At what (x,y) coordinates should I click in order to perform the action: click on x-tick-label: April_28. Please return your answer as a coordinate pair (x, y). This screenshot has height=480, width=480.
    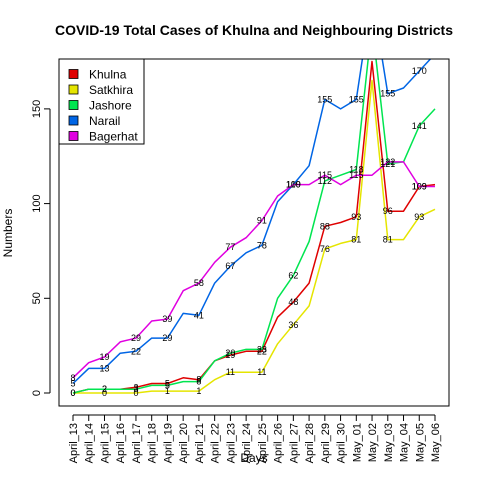
    Looking at the image, I should click on (310, 443).